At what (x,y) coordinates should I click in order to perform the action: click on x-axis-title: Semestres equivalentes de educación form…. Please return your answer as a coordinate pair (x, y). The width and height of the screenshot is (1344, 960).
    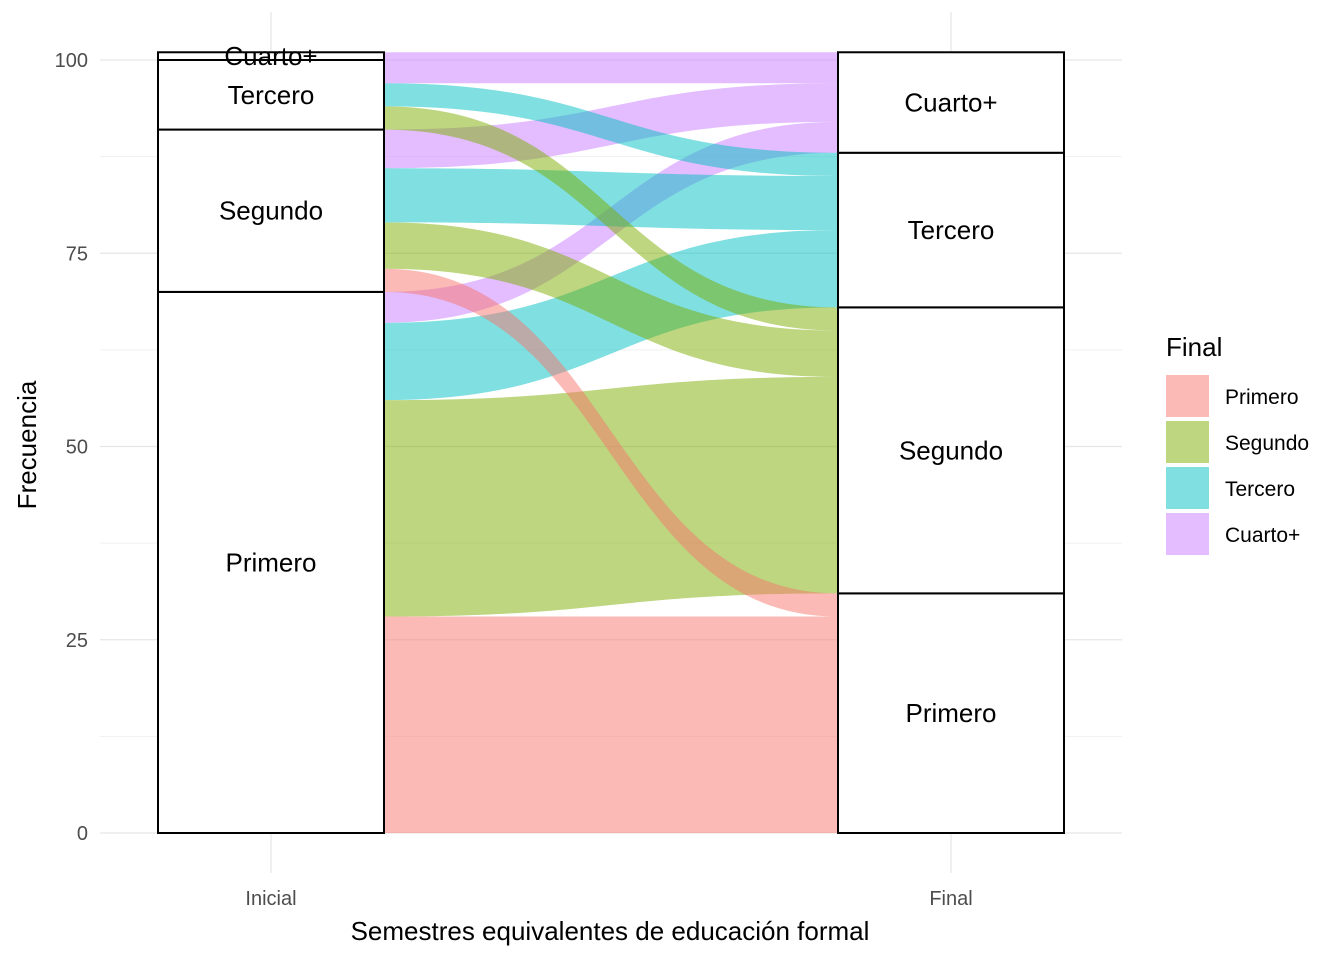
    Looking at the image, I should click on (610, 931).